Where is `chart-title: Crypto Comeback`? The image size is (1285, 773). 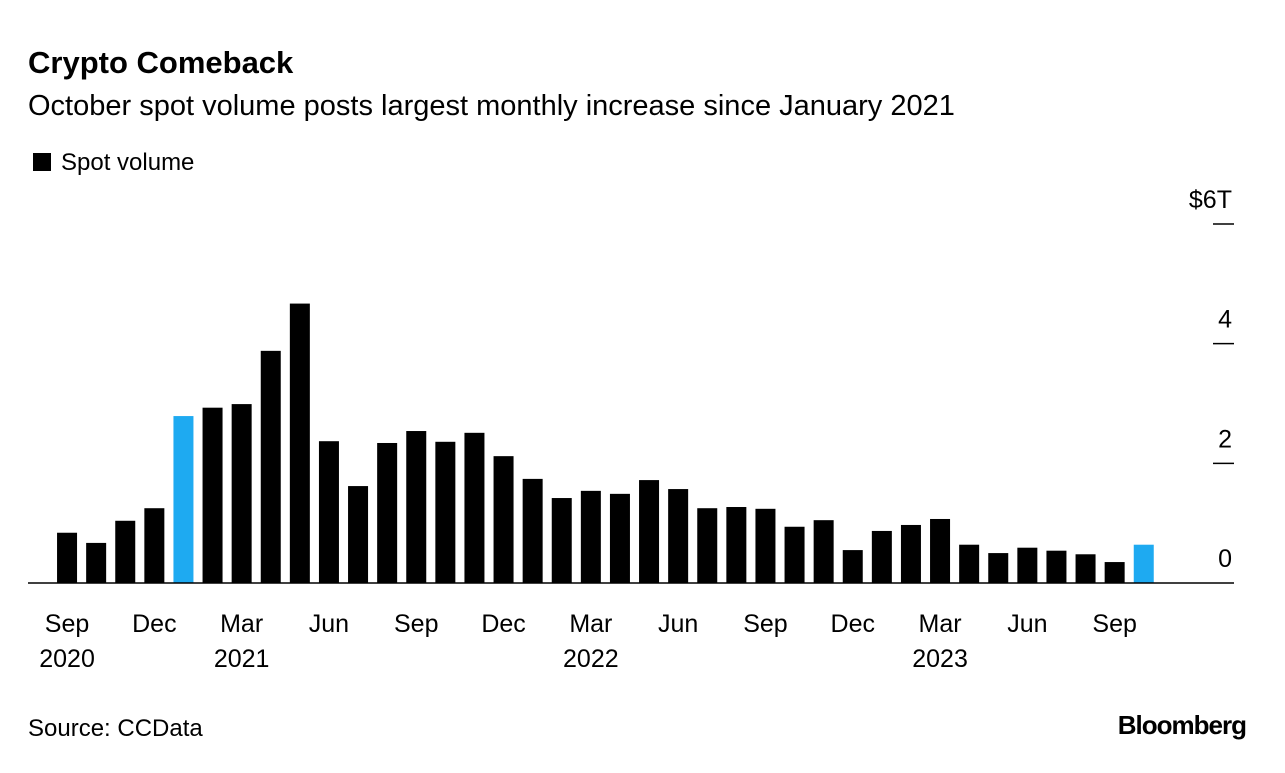
chart-title: Crypto Comeback is located at coordinates (161, 62).